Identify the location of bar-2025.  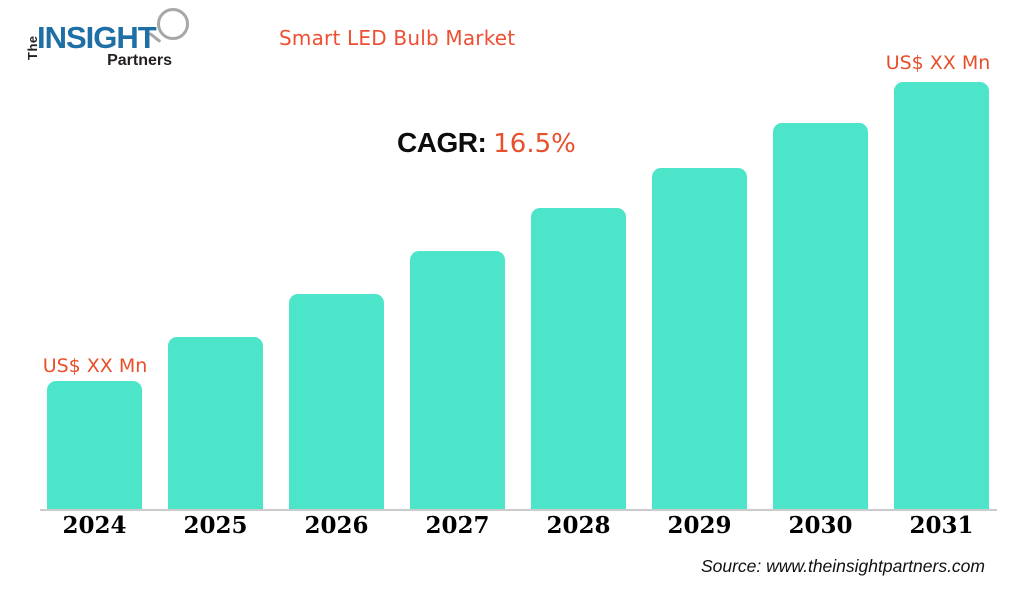
(215, 423).